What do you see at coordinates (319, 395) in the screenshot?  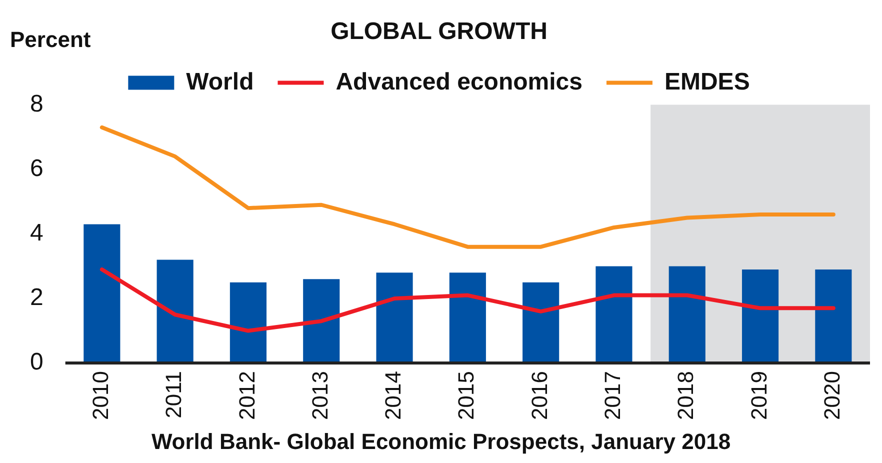 I see `x-tick-label: 2013` at bounding box center [319, 395].